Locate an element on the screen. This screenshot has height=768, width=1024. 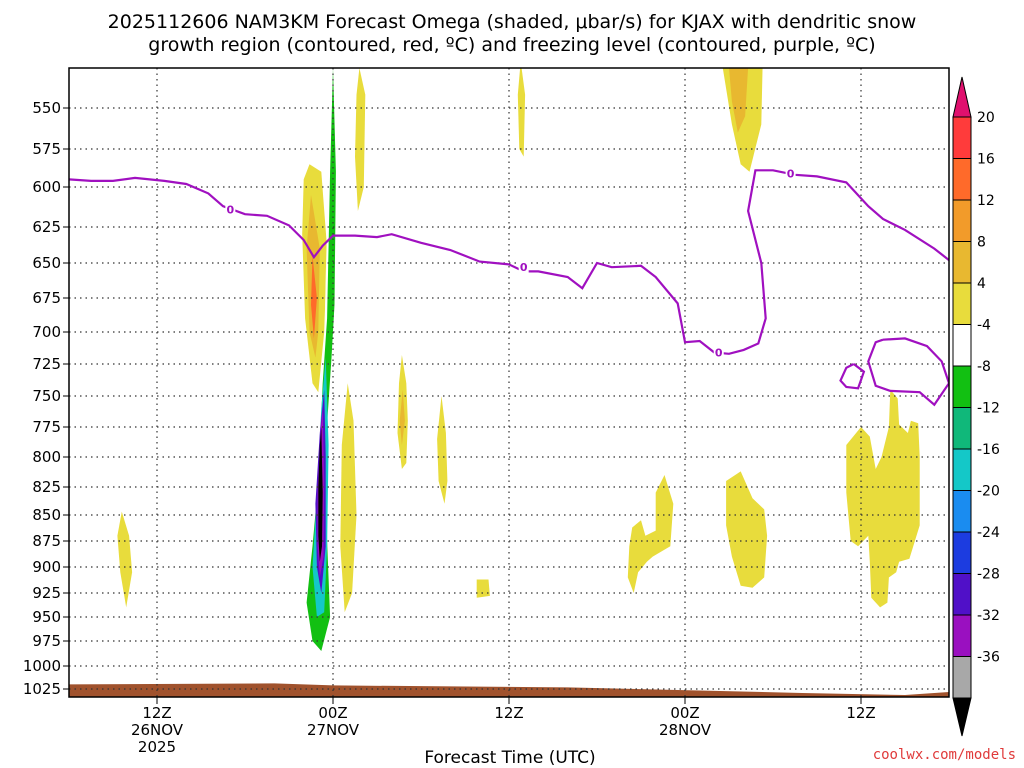
x-tick-label-48-2: 28NOV is located at coordinates (685, 730).